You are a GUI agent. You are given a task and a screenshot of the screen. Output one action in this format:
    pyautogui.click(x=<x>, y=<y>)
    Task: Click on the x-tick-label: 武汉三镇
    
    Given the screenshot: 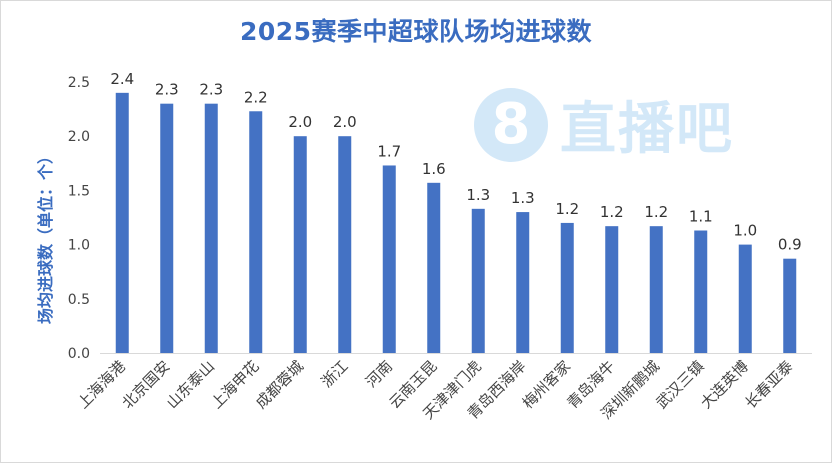 What is the action you would take?
    pyautogui.click(x=679, y=384)
    